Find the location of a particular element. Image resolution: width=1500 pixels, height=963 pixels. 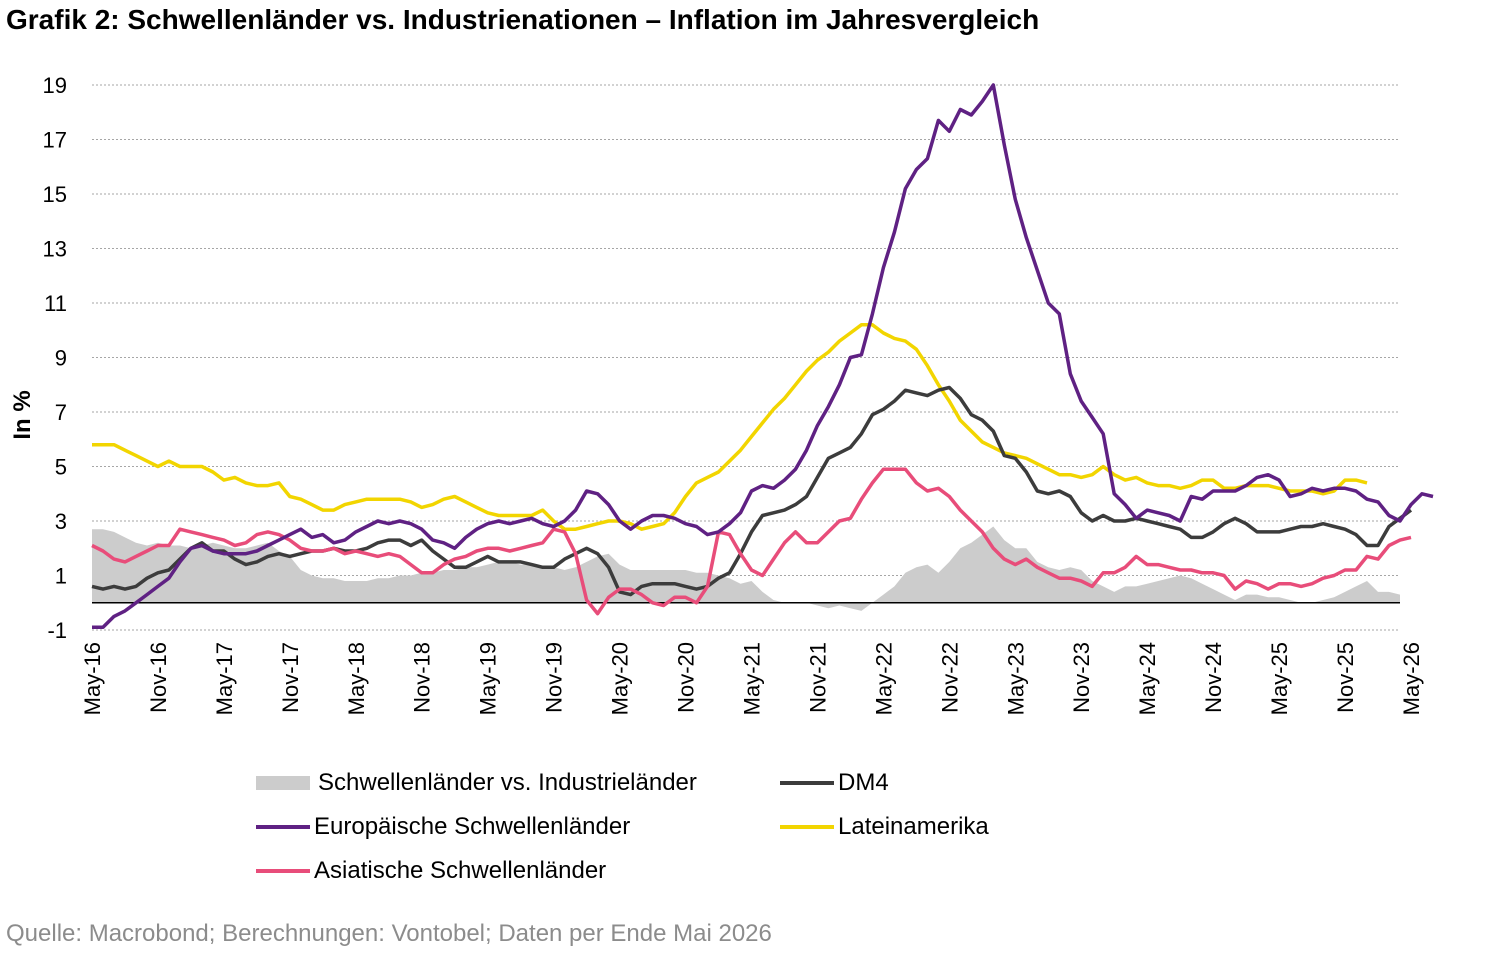

legend-label: Asiatische Schwellenländer is located at coordinates (460, 870).